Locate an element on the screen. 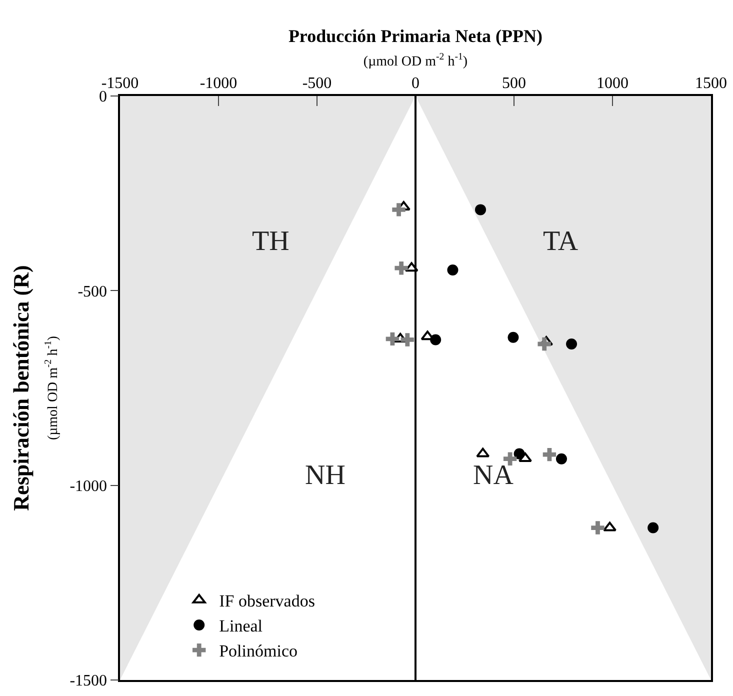 The image size is (733, 696). legend-label: IF observados is located at coordinates (267, 601).